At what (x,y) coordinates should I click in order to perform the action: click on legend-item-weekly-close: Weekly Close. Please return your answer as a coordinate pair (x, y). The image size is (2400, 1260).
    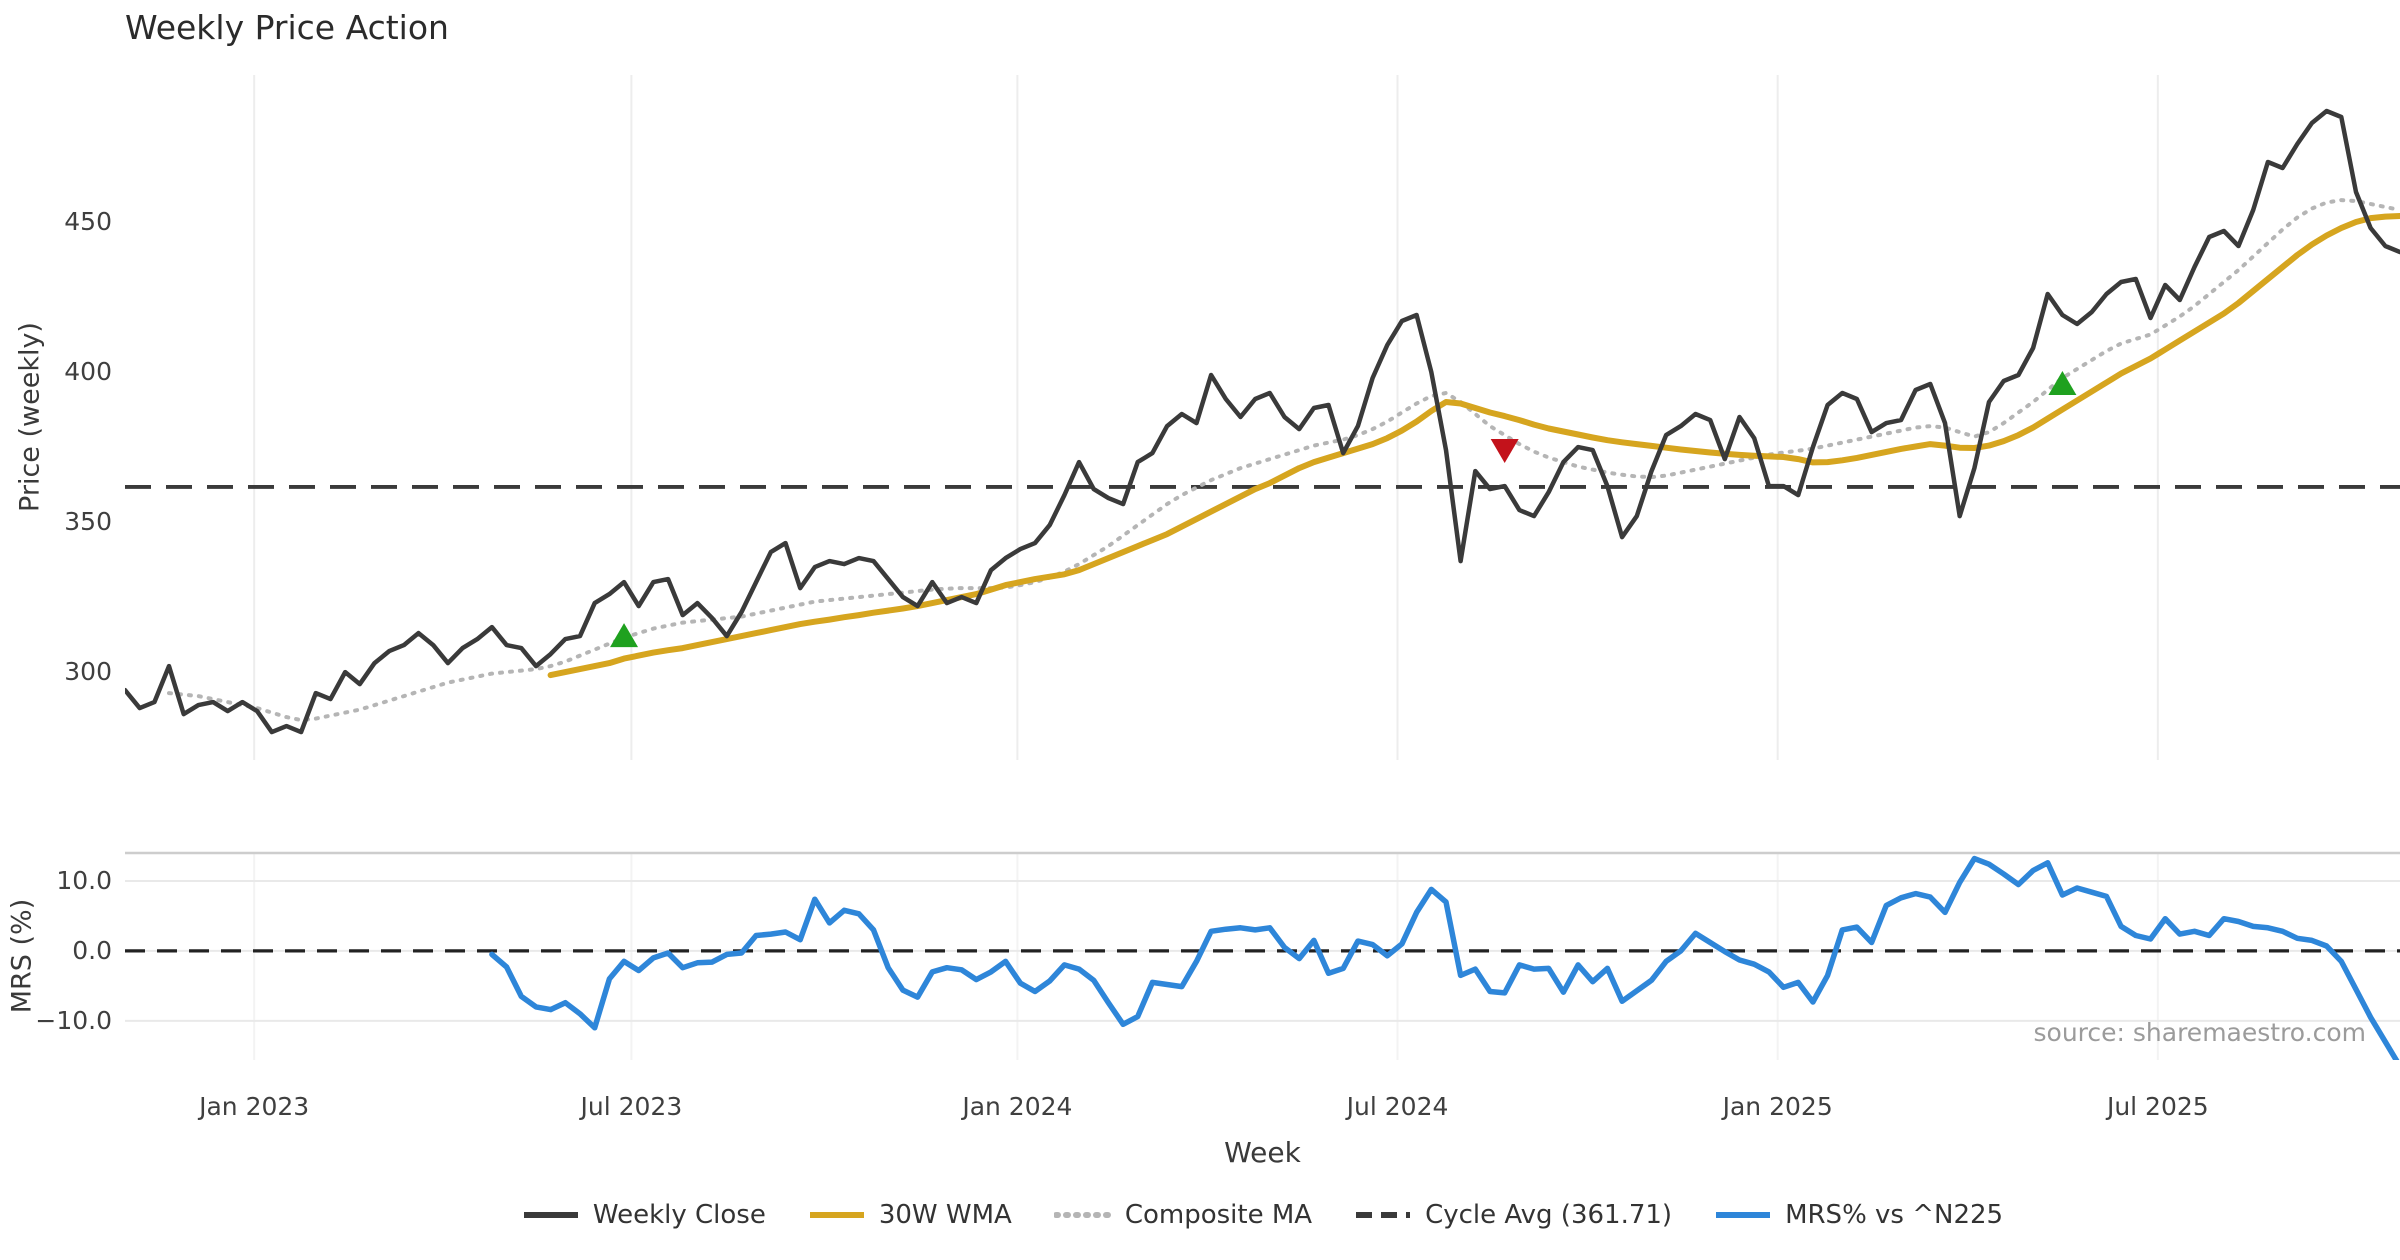
    Looking at the image, I should click on (644, 1215).